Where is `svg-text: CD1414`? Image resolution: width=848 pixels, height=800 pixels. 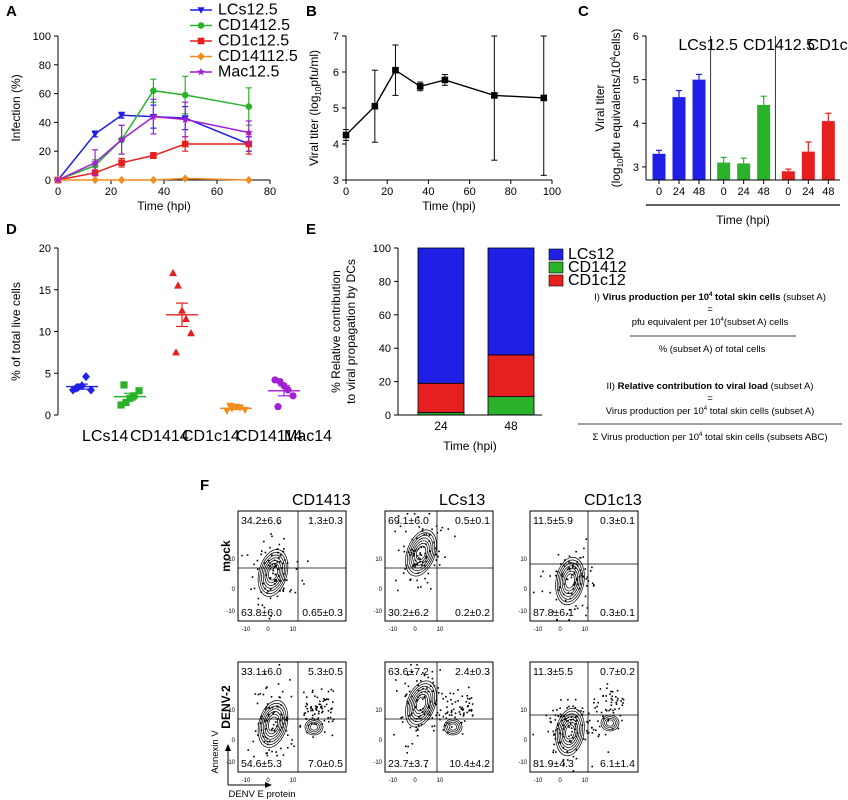
svg-text: CD1414 is located at coordinates (159, 436).